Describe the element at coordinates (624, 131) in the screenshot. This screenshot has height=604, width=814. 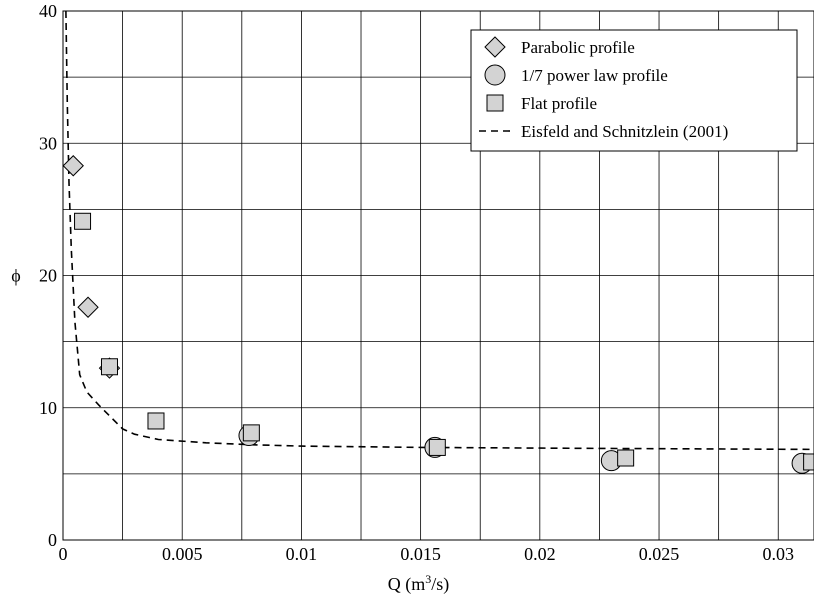
I see `legend-label: Eisfeld and Schnitzlein (2001)` at that location.